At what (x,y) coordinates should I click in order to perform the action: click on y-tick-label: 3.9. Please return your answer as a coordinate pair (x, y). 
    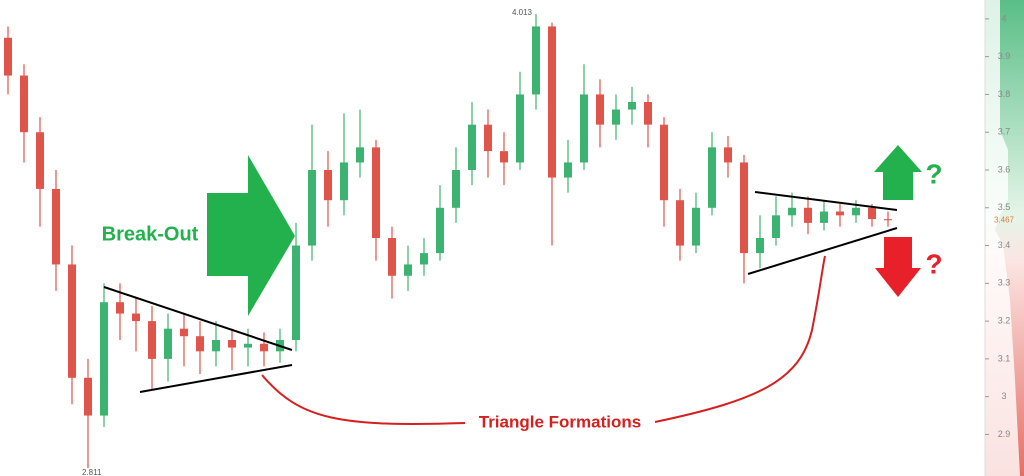
    Looking at the image, I should click on (1004, 56).